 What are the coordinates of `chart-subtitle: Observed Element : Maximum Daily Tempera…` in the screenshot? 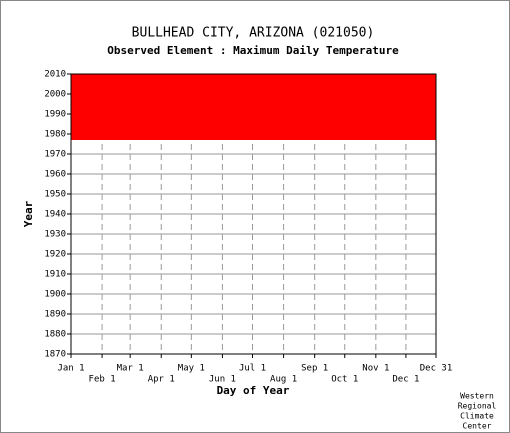 It's located at (253, 50).